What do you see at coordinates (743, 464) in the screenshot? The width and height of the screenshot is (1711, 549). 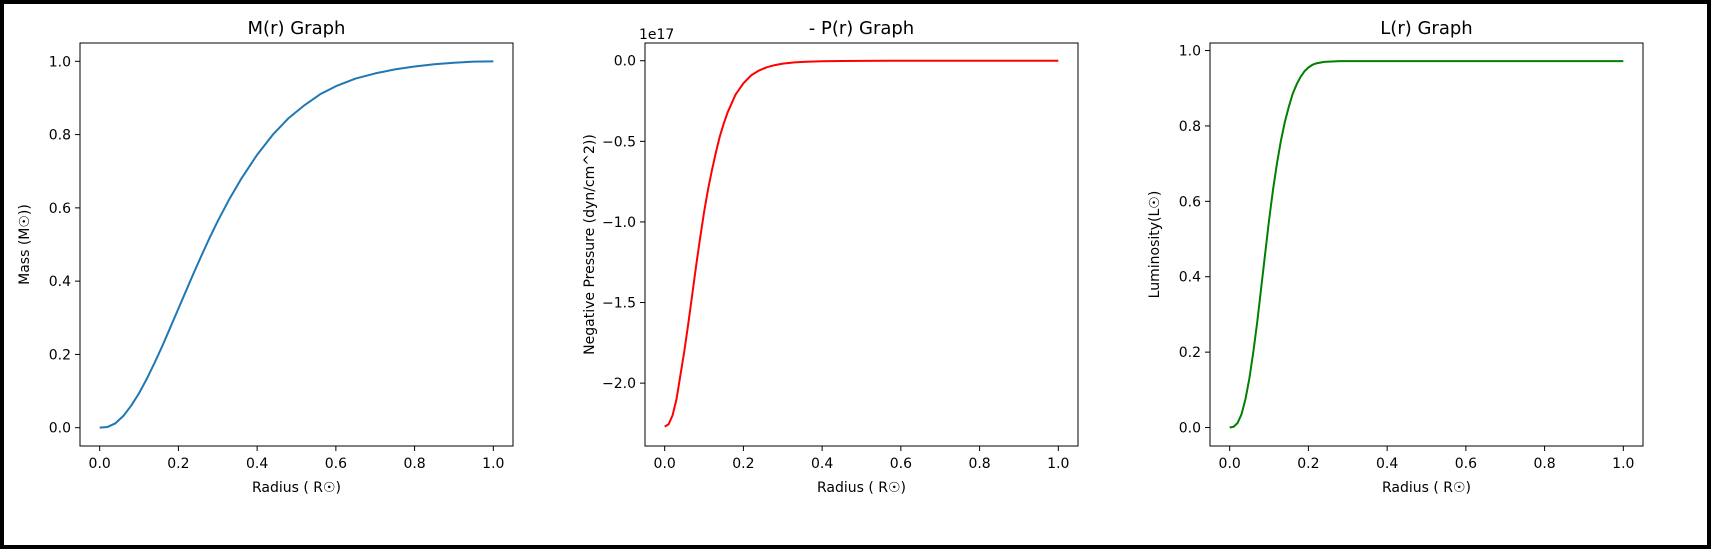 I see `pressure-xtick-label: 0.2` at bounding box center [743, 464].